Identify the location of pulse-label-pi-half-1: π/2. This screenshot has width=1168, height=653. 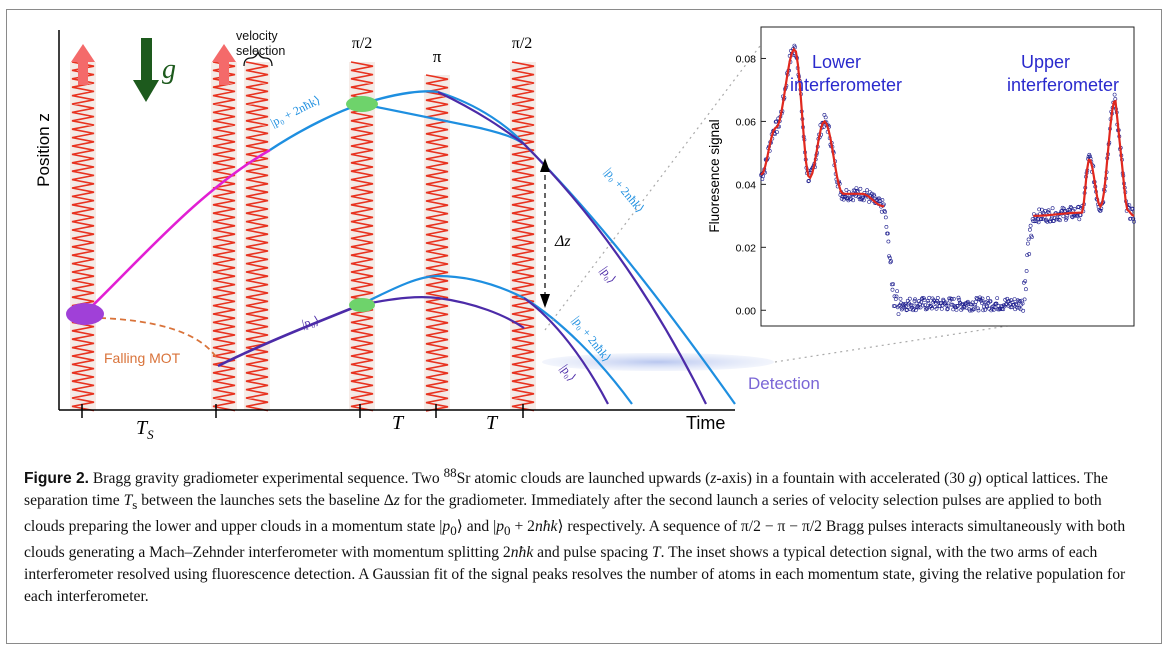
(362, 43).